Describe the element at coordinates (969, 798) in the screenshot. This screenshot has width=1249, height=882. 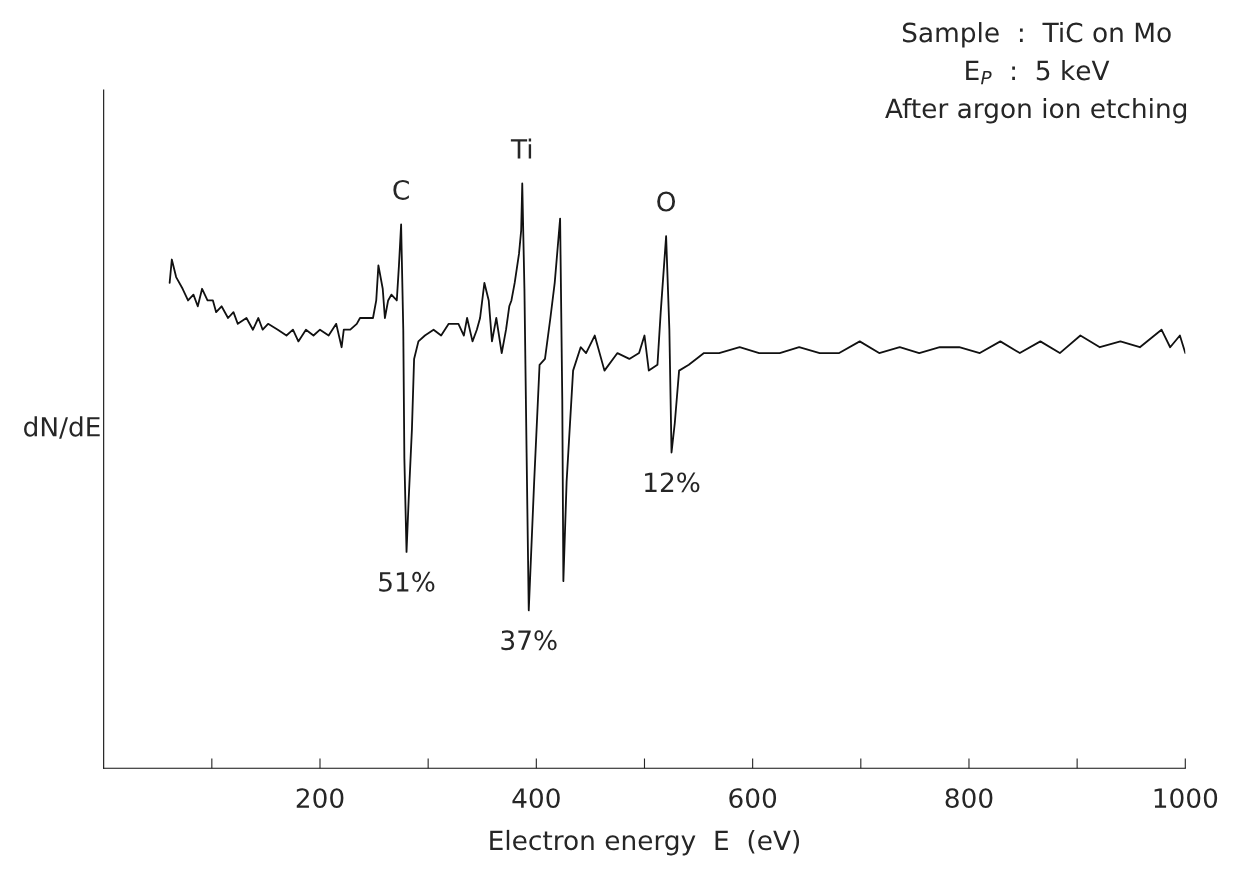
I see `x-tick-label: 800` at that location.